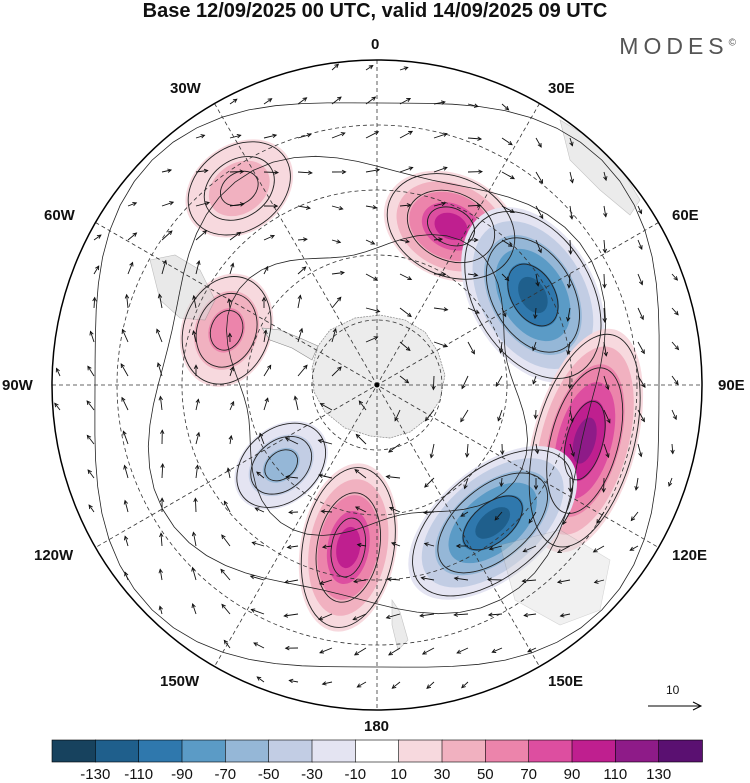  What do you see at coordinates (572, 774) in the screenshot?
I see `colorbar-tick-label: 90` at bounding box center [572, 774].